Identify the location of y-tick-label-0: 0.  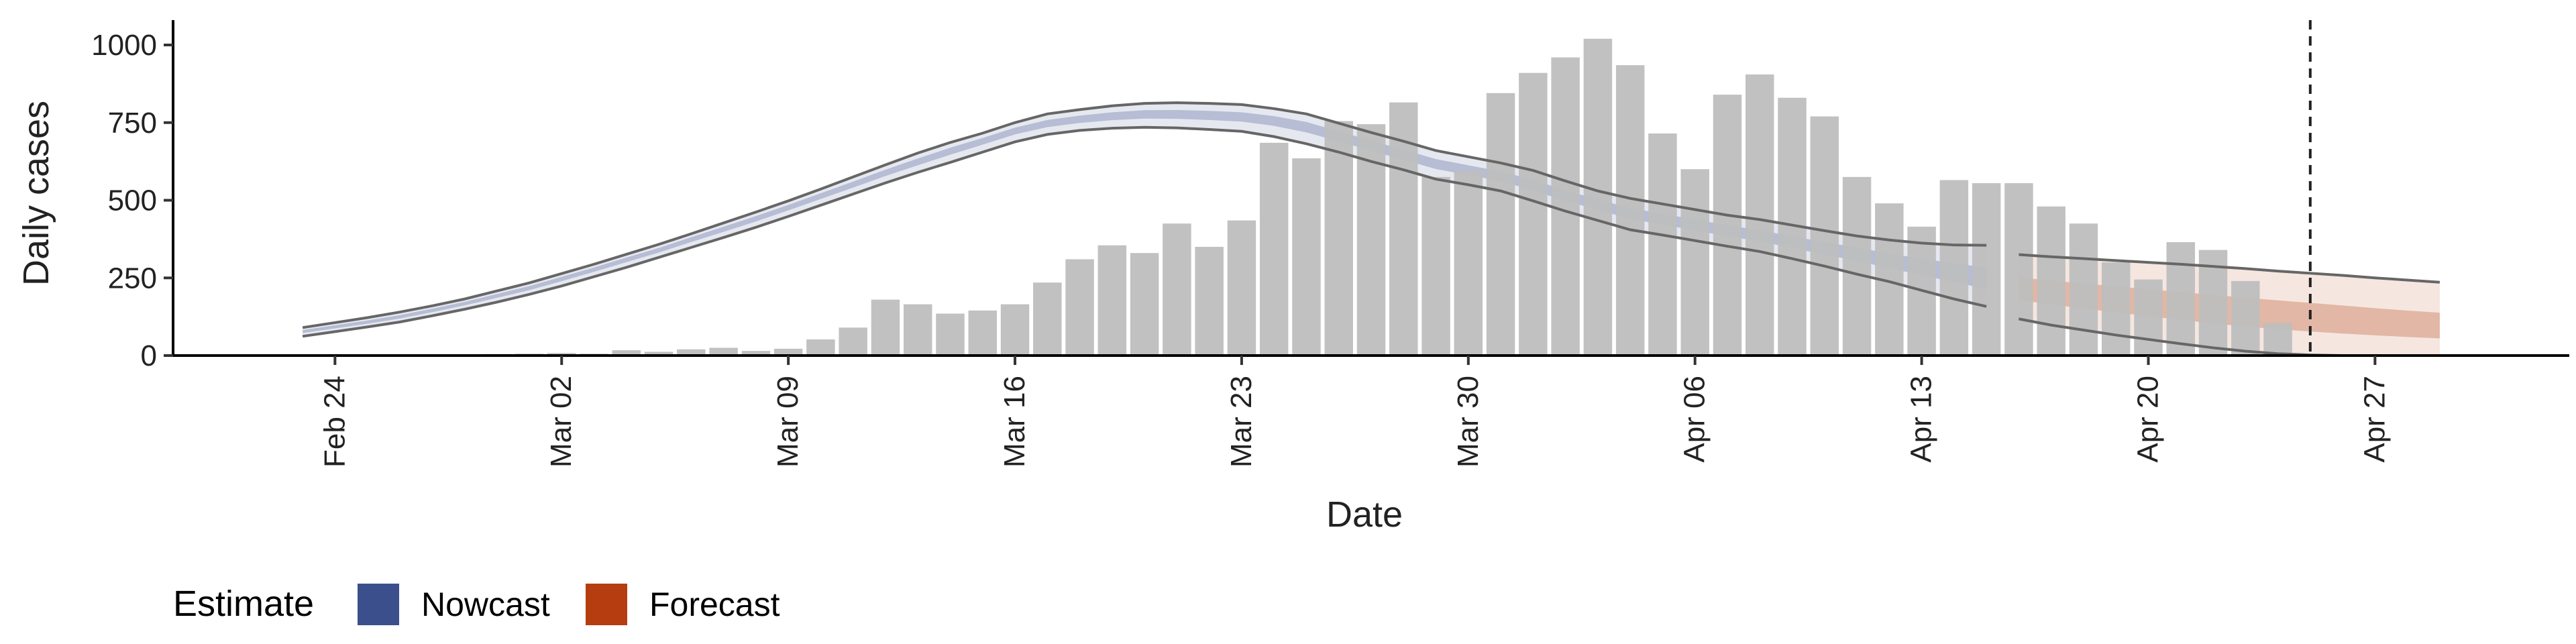
(149, 355).